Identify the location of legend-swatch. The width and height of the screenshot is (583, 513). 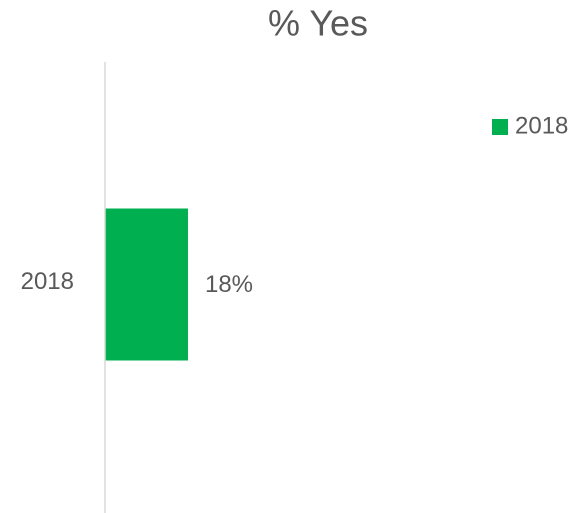
(500, 127).